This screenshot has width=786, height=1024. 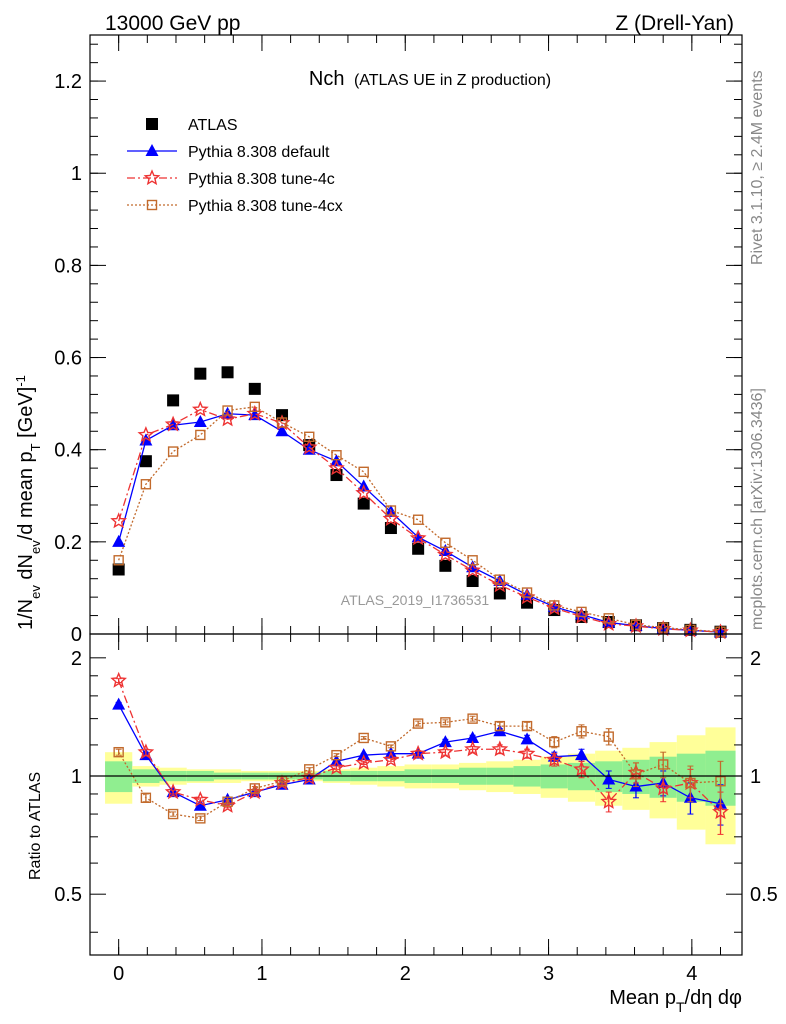 What do you see at coordinates (76, 777) in the screenshot?
I see `ratio-y-tick-label: 1` at bounding box center [76, 777].